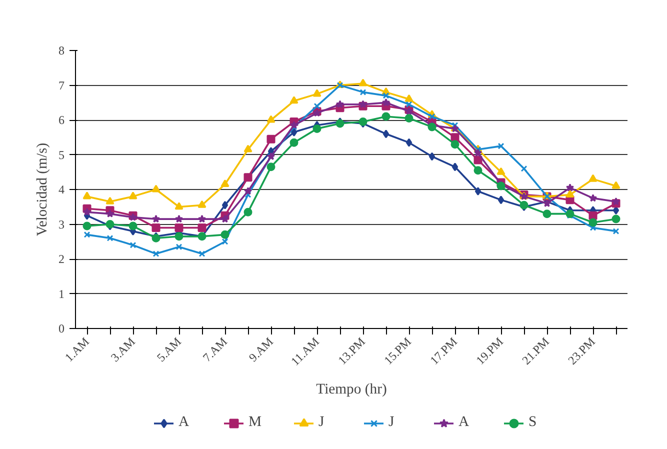  I want to click on y-tick-label: 5, so click(61, 155).